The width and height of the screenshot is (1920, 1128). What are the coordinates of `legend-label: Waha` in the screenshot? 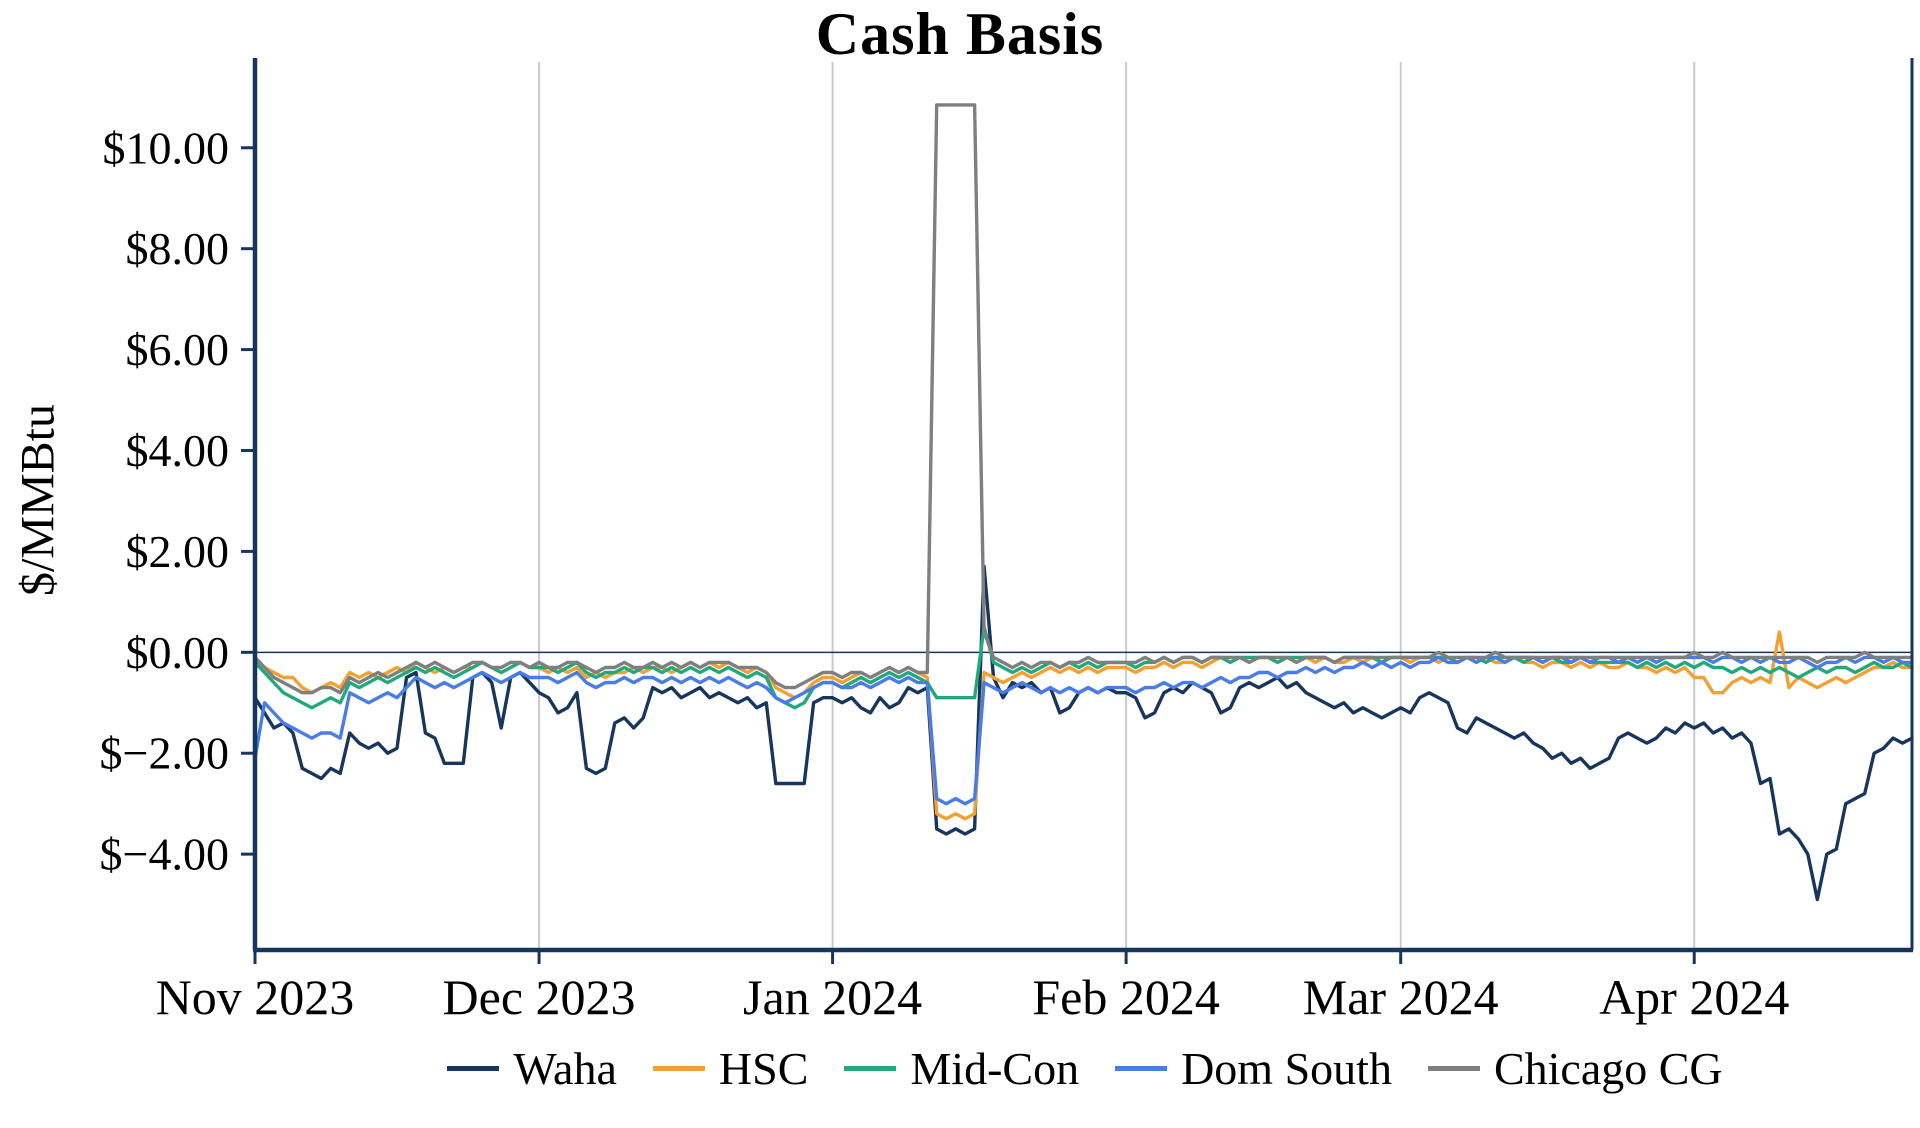 It's located at (565, 1068).